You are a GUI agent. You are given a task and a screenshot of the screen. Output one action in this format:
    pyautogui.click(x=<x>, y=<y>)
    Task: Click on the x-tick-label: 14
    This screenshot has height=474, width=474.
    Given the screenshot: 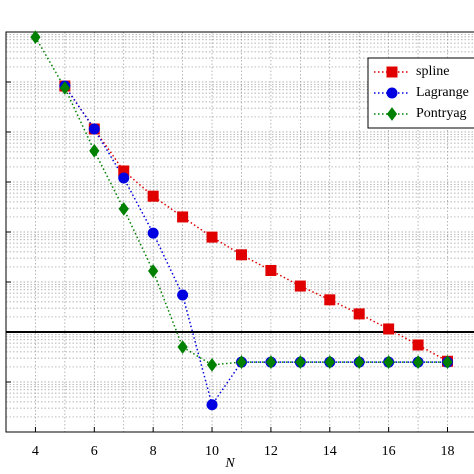 What is the action you would take?
    pyautogui.click(x=330, y=451)
    